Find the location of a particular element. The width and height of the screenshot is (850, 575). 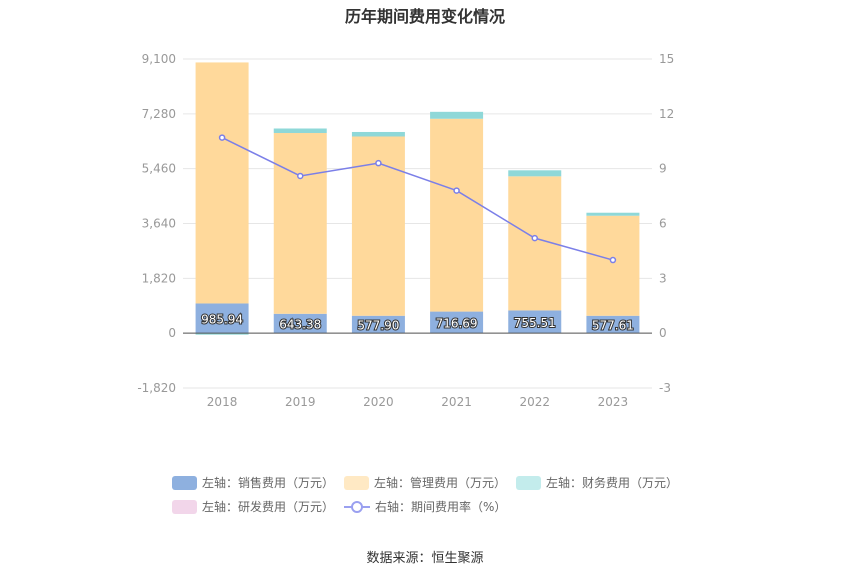

y-right-tick-label: 15 is located at coordinates (666, 59).